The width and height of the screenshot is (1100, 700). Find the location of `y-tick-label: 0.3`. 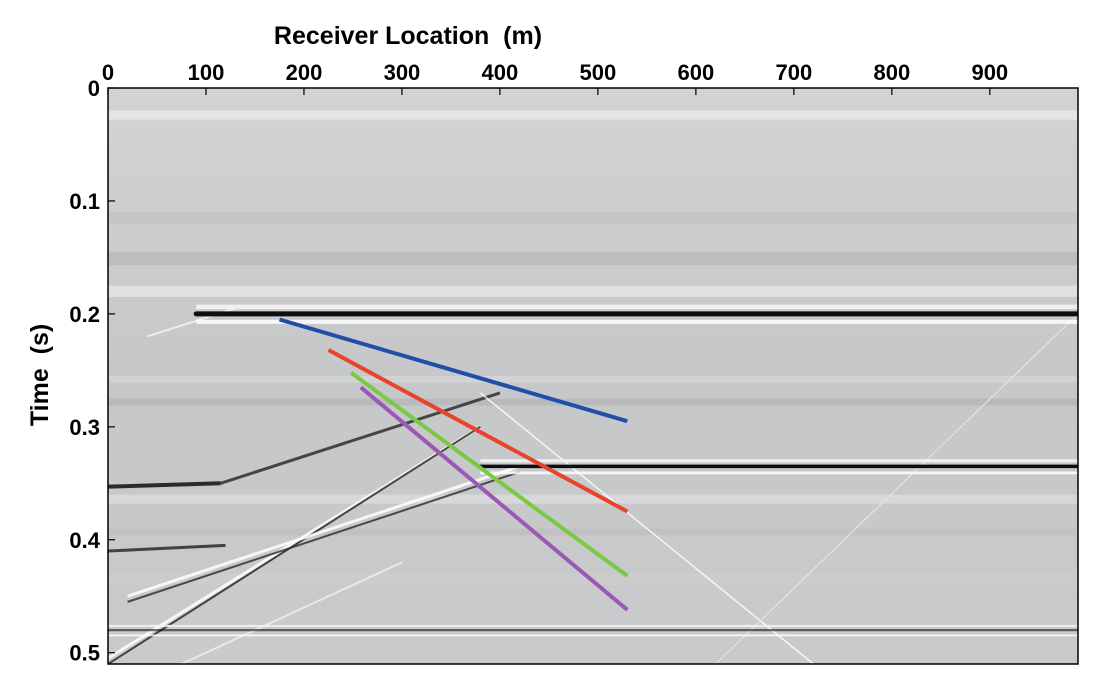

y-tick-label: 0.3 is located at coordinates (84, 427).